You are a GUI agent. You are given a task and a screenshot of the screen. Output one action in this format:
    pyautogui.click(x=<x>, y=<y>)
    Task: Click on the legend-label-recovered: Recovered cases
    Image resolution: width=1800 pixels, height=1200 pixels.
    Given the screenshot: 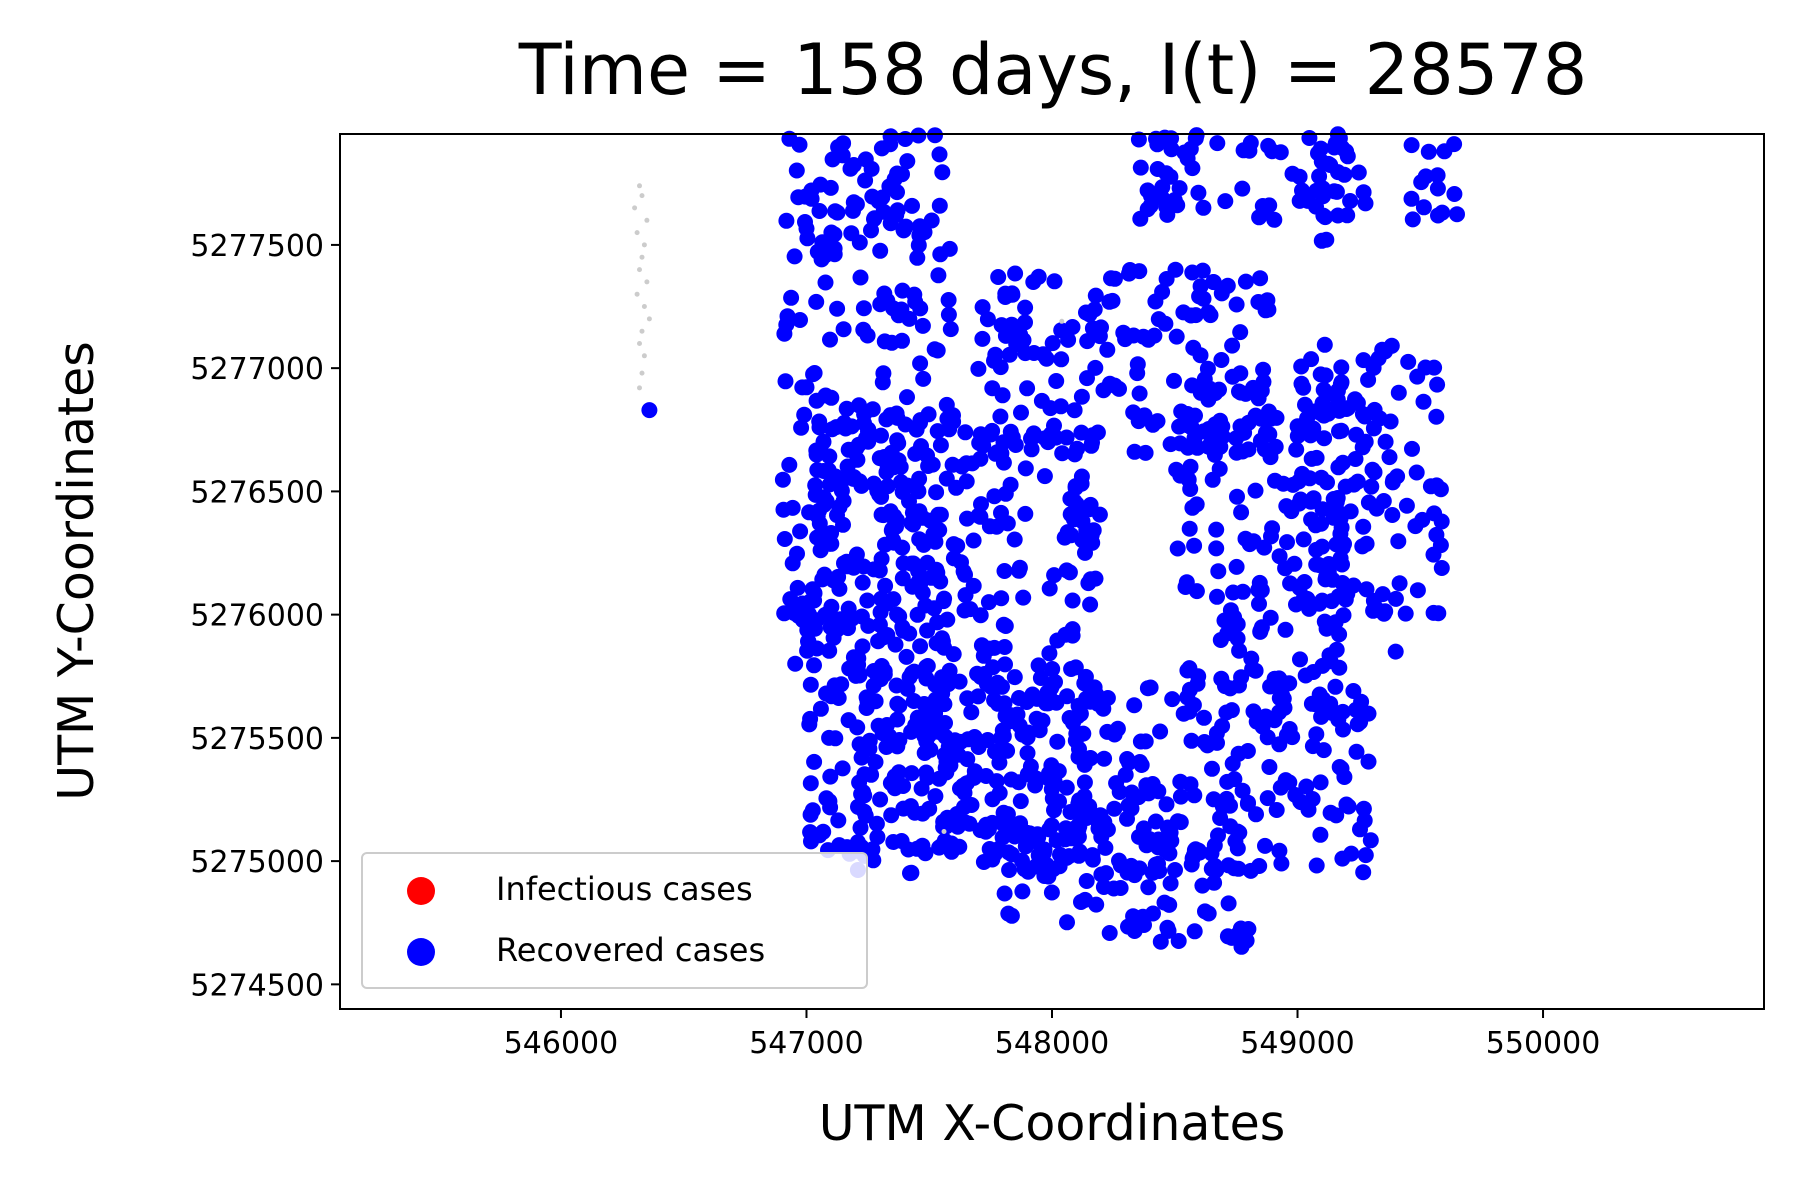 What is the action you would take?
    pyautogui.click(x=630, y=950)
    